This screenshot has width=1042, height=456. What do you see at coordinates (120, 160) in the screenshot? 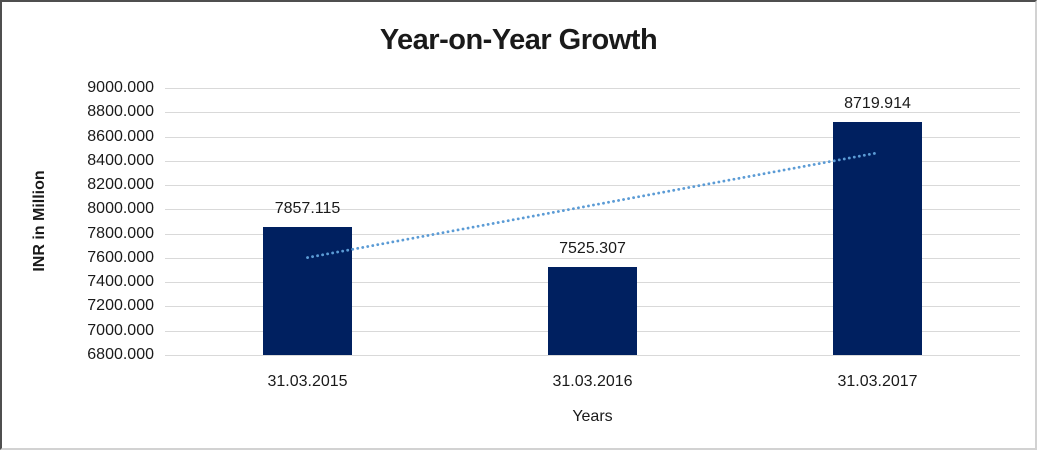
I see `y-axis-tick-label: 8400.000` at bounding box center [120, 160].